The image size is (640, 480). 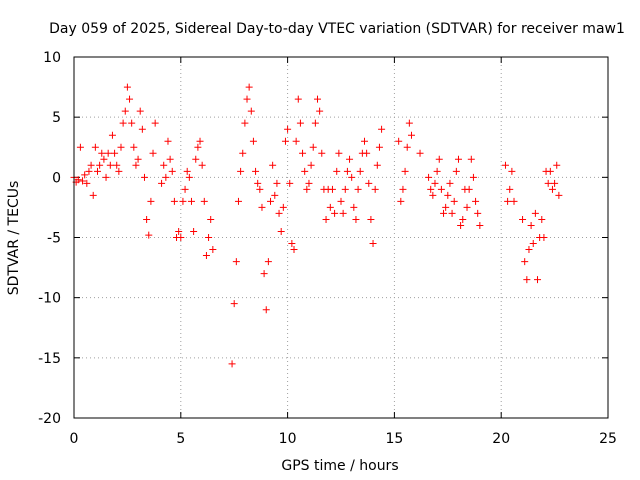 I want to click on y-tick-label: -10, so click(x=49, y=299).